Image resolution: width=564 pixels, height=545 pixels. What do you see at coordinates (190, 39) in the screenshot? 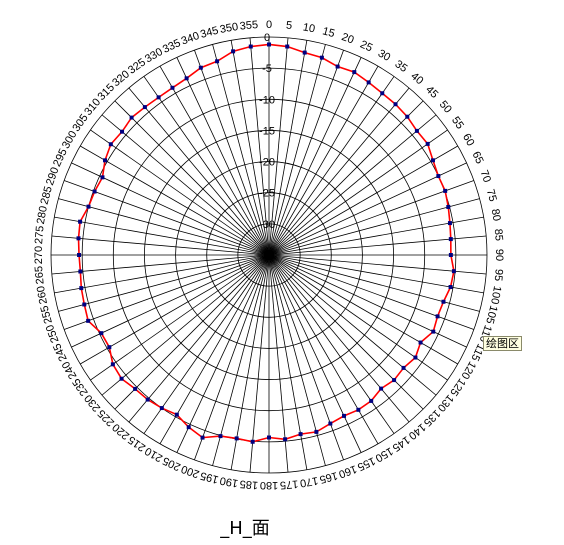
I see `angle-tick-label: 340` at bounding box center [190, 39].